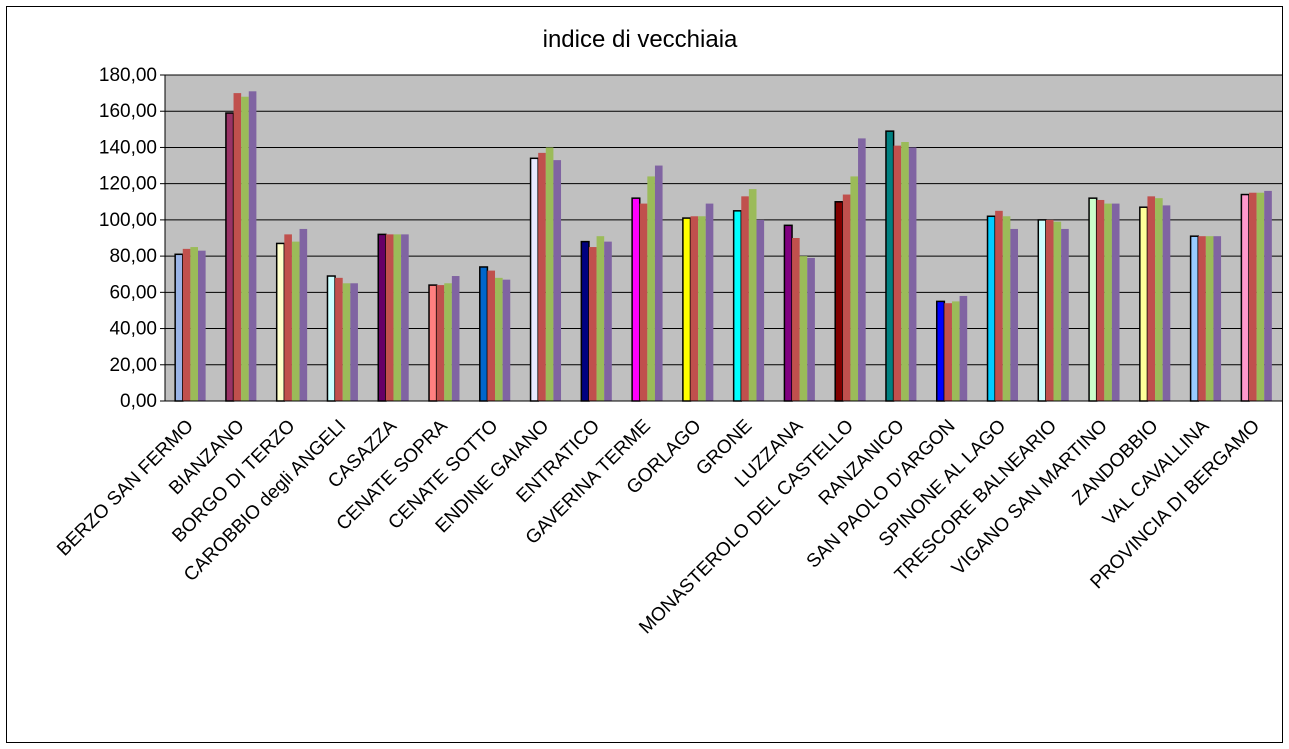 The height and width of the screenshot is (749, 1289). What do you see at coordinates (128, 111) in the screenshot?
I see `y-tick-label: 160,00` at bounding box center [128, 111].